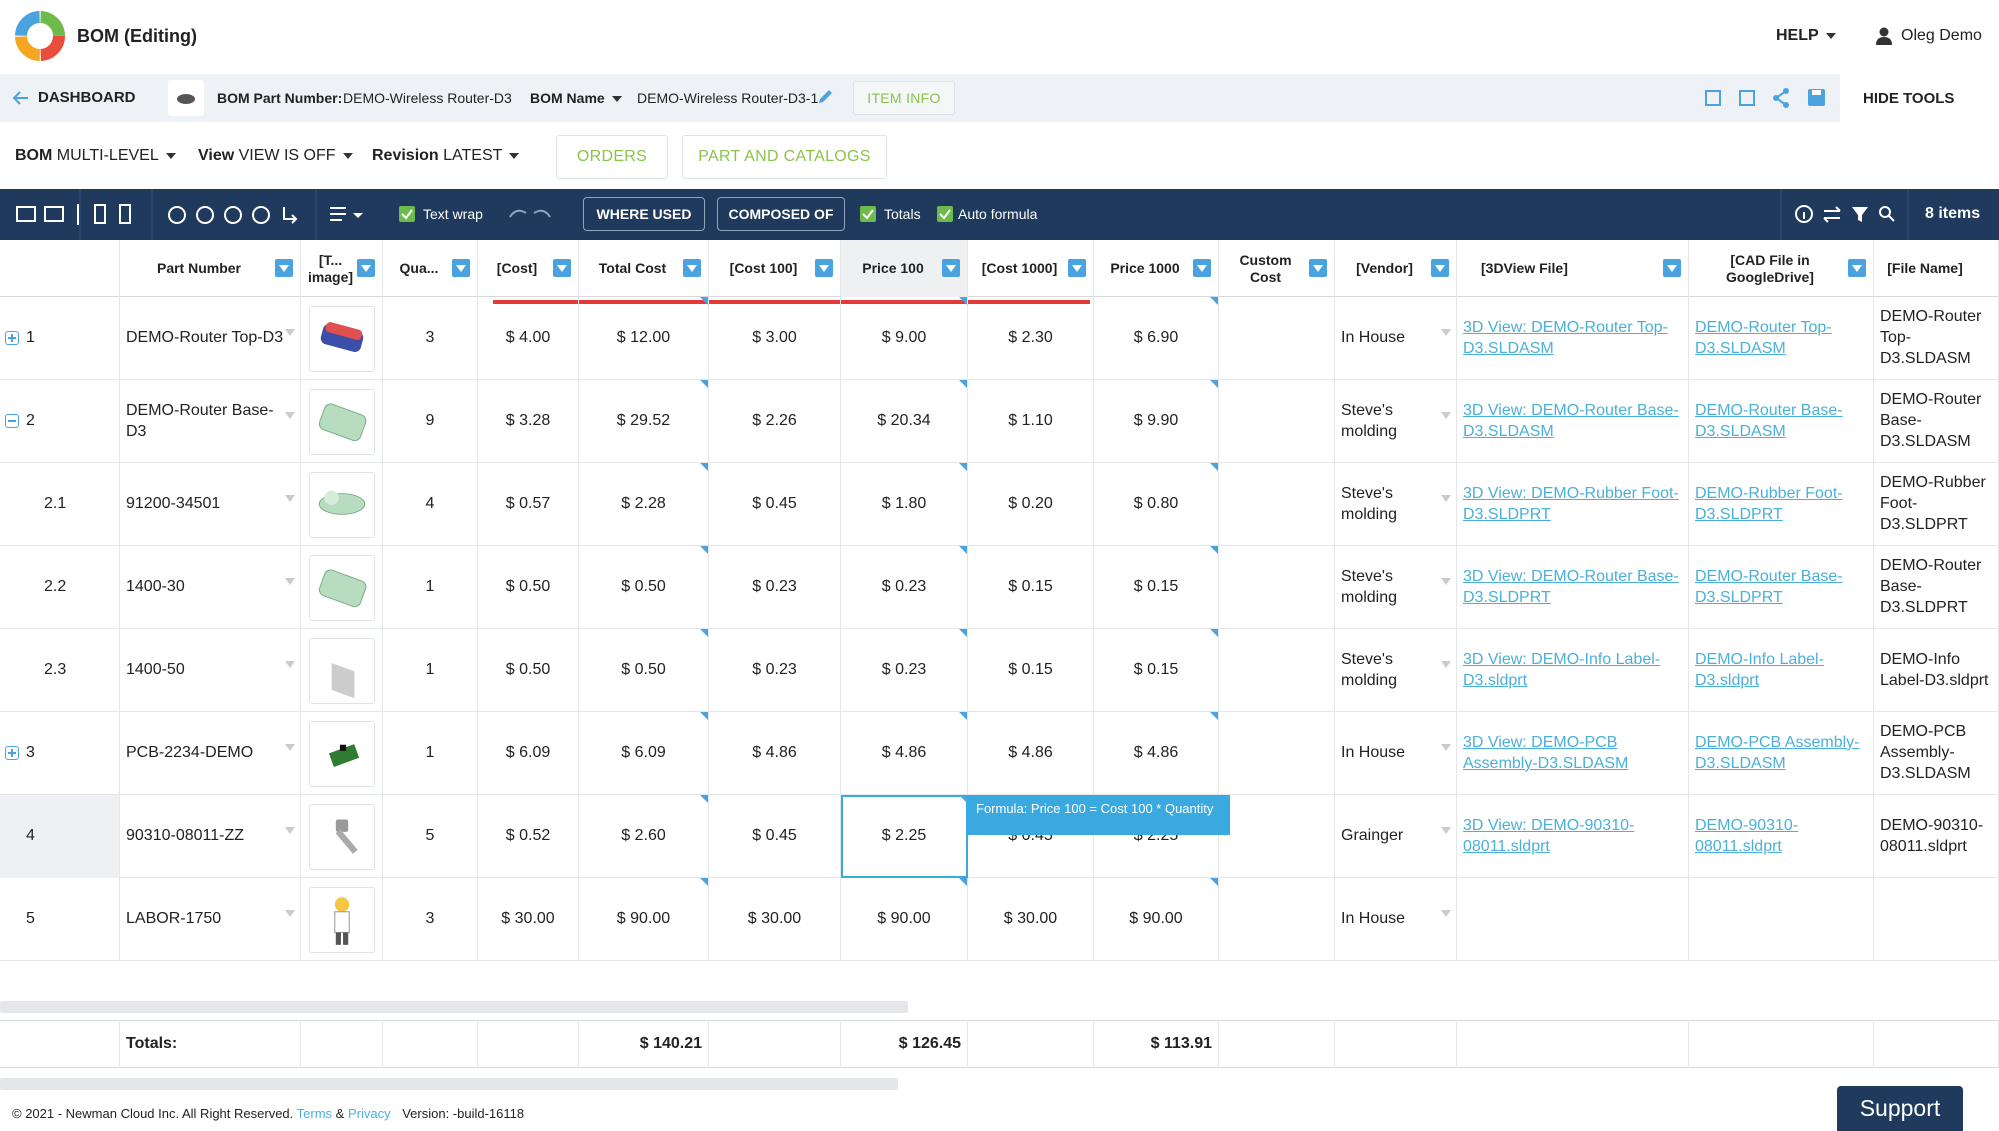 The height and width of the screenshot is (1131, 1999). What do you see at coordinates (1156, 670) in the screenshot?
I see `price-1000: $ 0.15` at bounding box center [1156, 670].